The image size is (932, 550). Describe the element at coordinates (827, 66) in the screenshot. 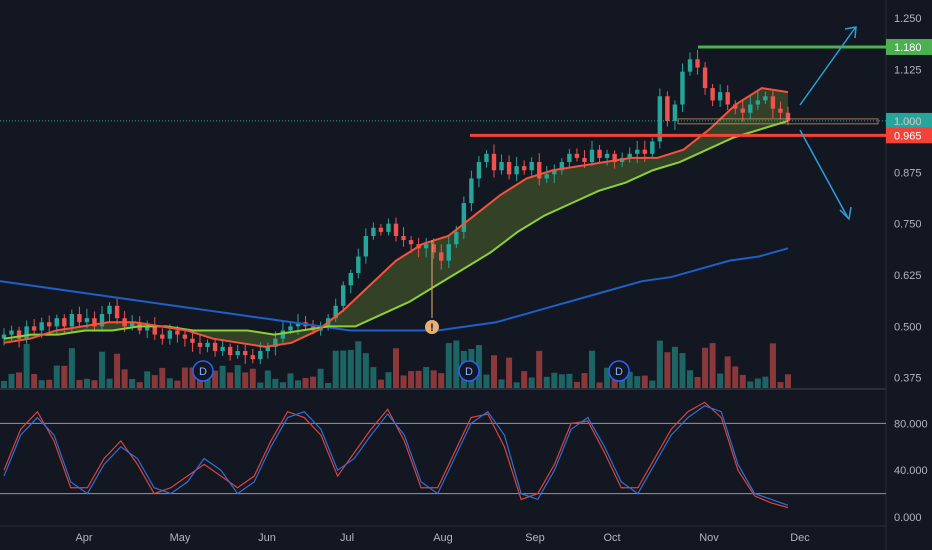

I see `up-arrow-line` at that location.